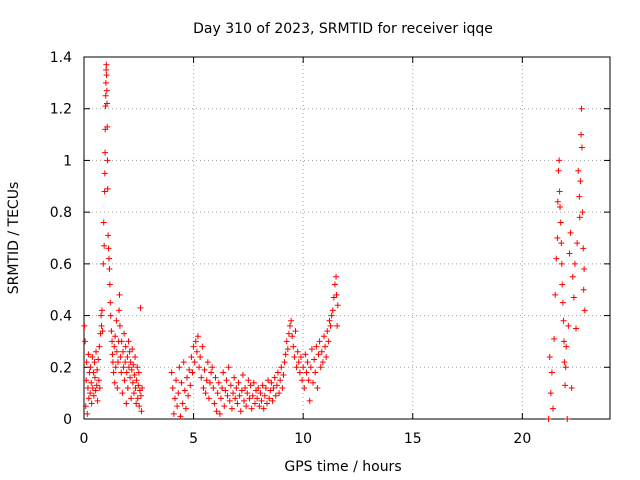  Describe the element at coordinates (61, 213) in the screenshot. I see `y-tick-label: 0.8` at that location.